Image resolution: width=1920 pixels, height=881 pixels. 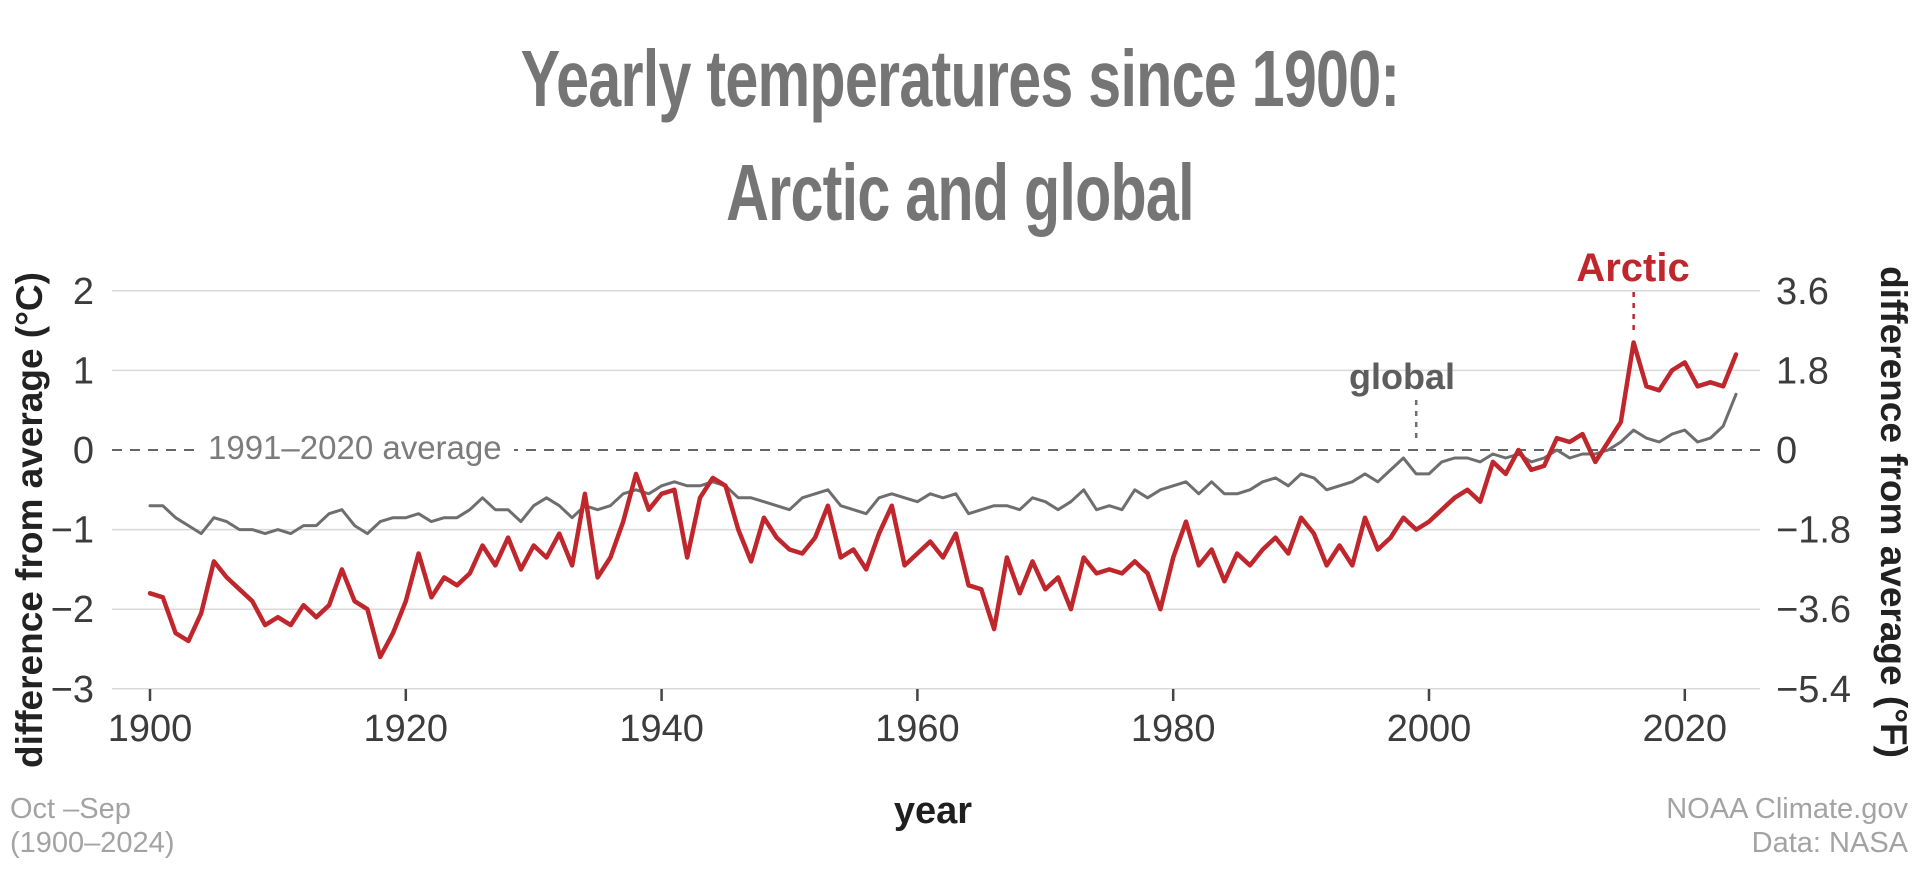 I want to click on footer-source: NOAA Climate.gov Data: NASA, so click(x=1787, y=826).